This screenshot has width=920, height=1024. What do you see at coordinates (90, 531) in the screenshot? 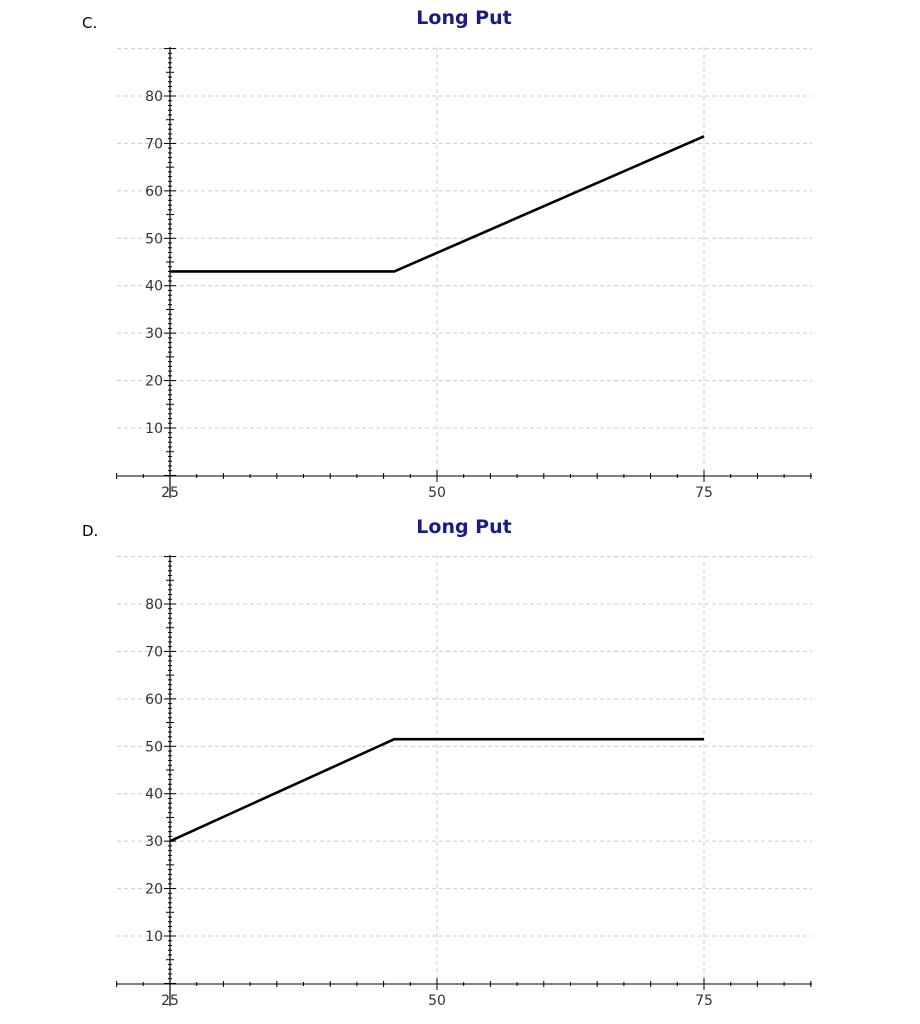
I see `option-label-d: D.` at bounding box center [90, 531].